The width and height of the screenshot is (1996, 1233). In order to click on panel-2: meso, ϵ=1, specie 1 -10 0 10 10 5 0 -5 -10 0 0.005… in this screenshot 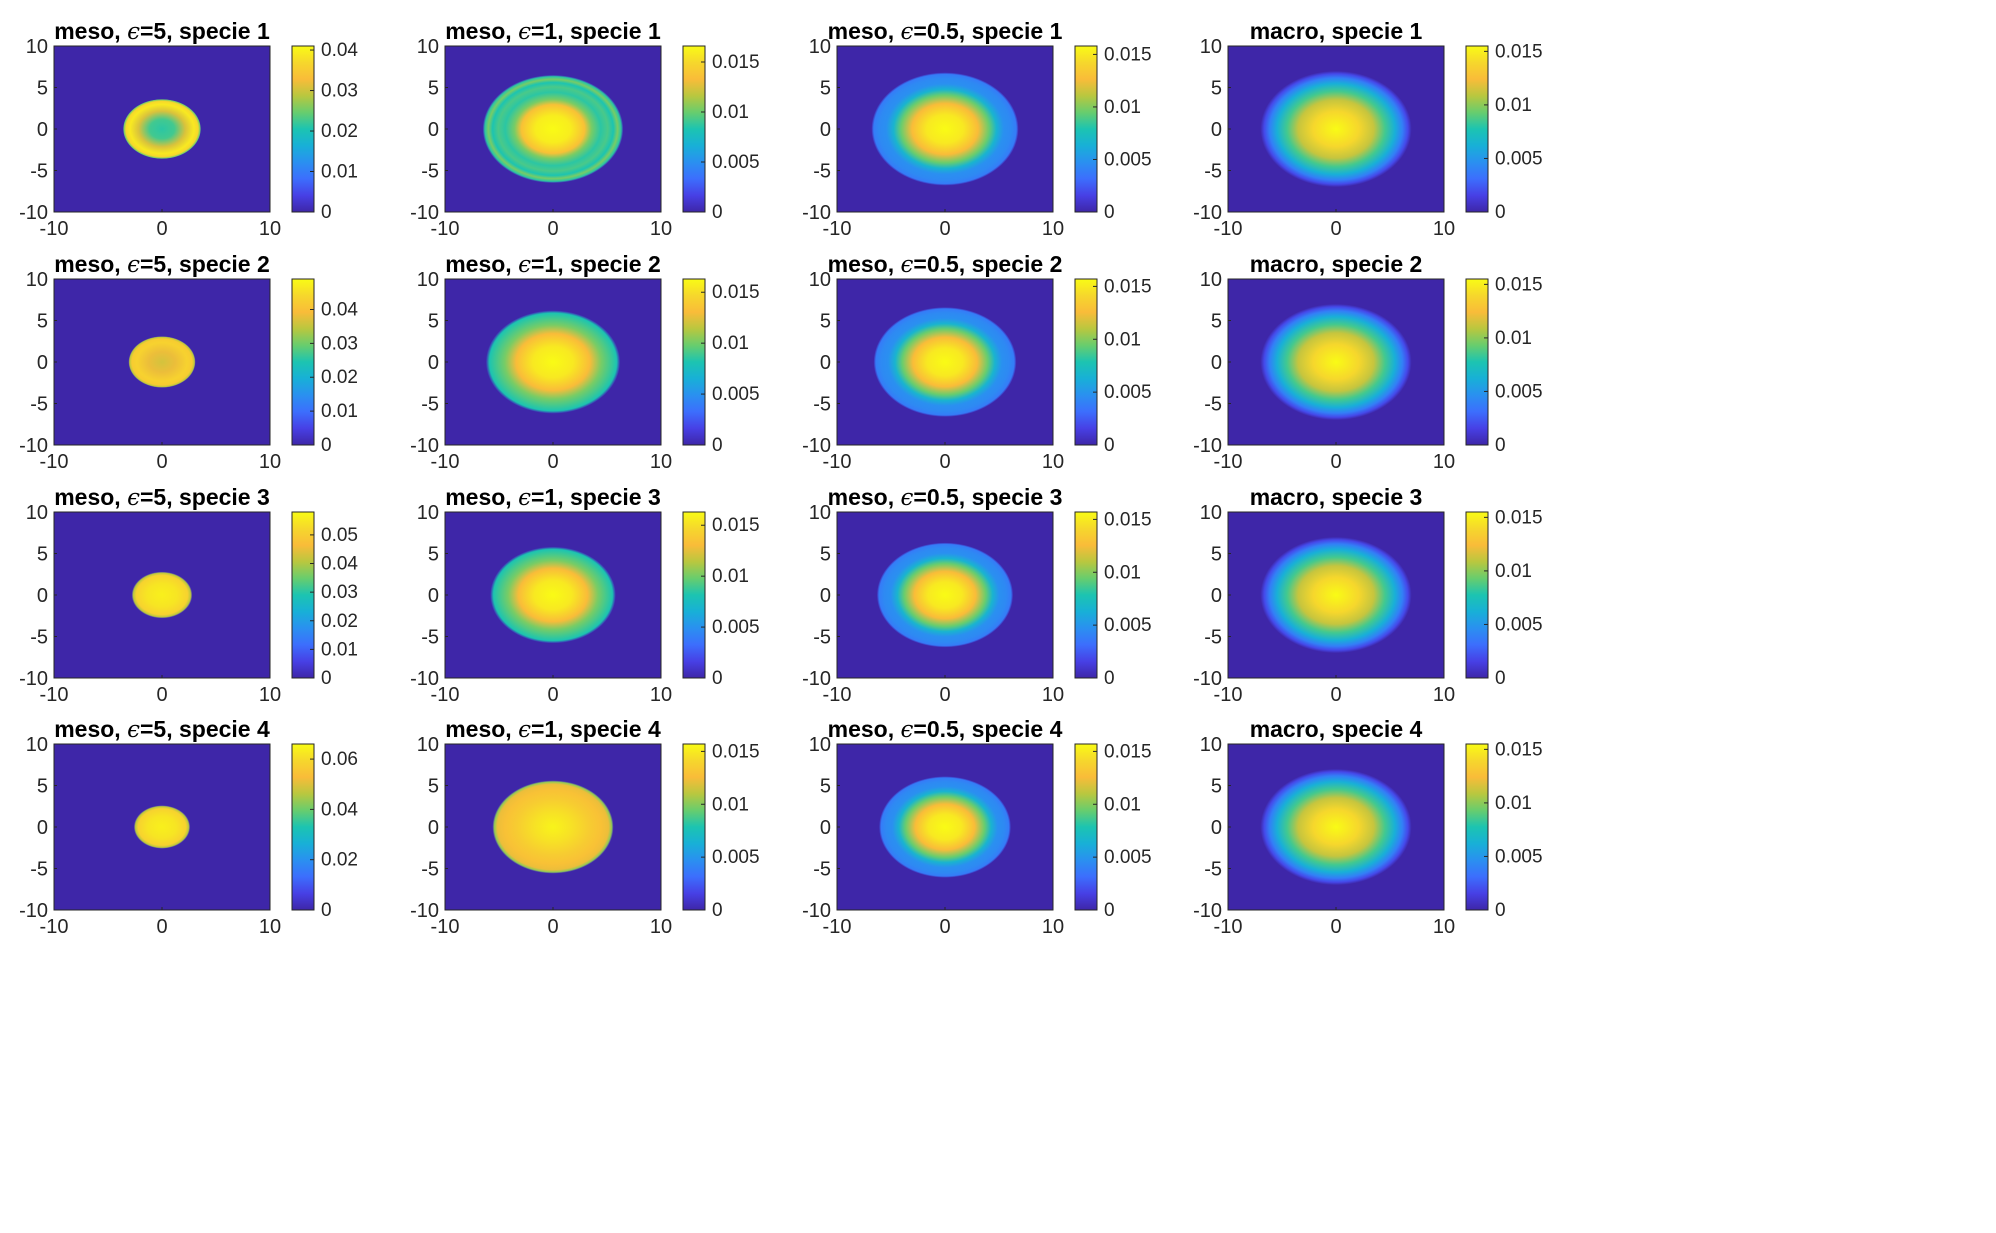, I will do `click(584, 129)`.